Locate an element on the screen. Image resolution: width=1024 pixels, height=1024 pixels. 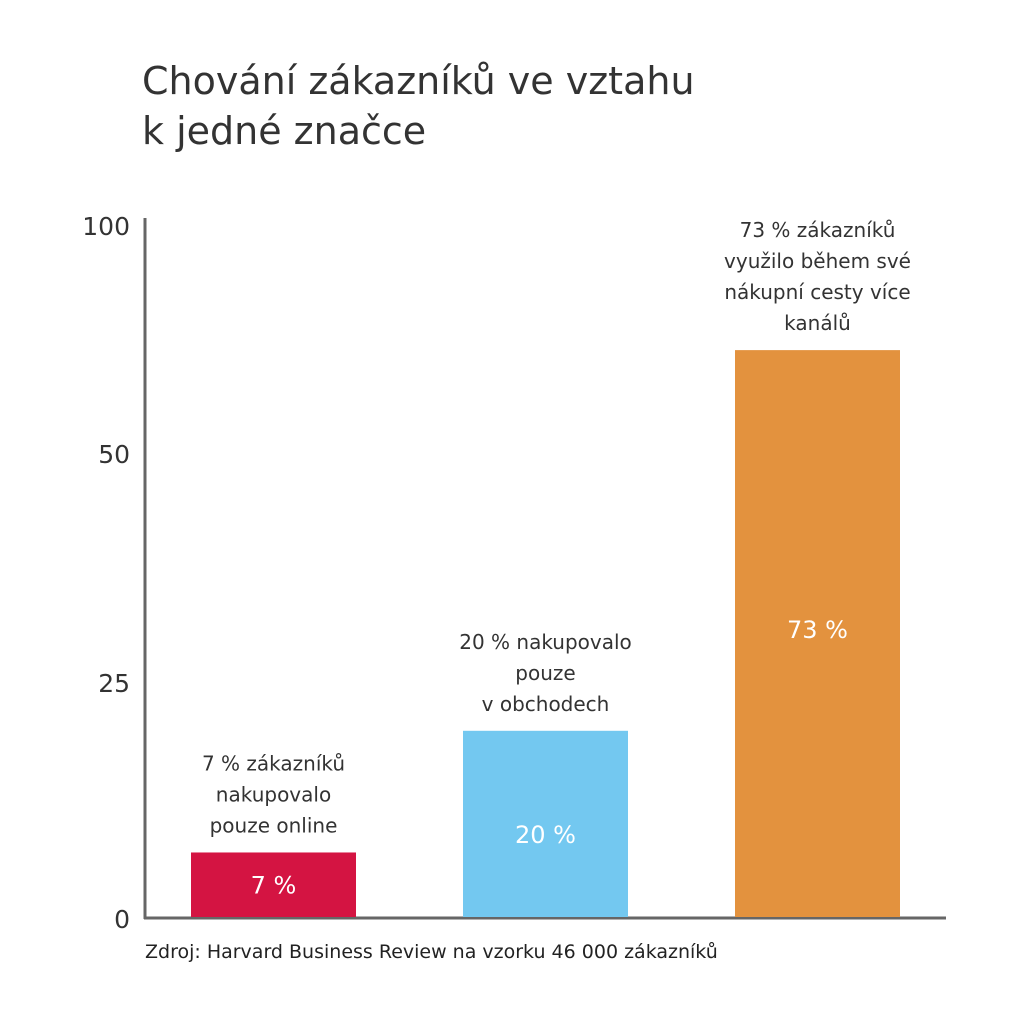
chart-title-line: k jedné značce is located at coordinates (284, 131).